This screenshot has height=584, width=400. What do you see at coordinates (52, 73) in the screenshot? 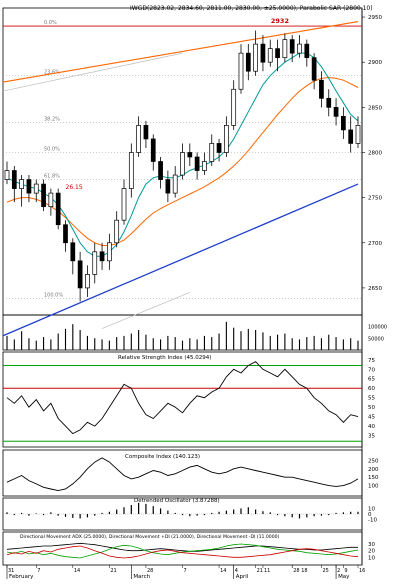
I see `fib-label: 23.6%` at bounding box center [52, 73].